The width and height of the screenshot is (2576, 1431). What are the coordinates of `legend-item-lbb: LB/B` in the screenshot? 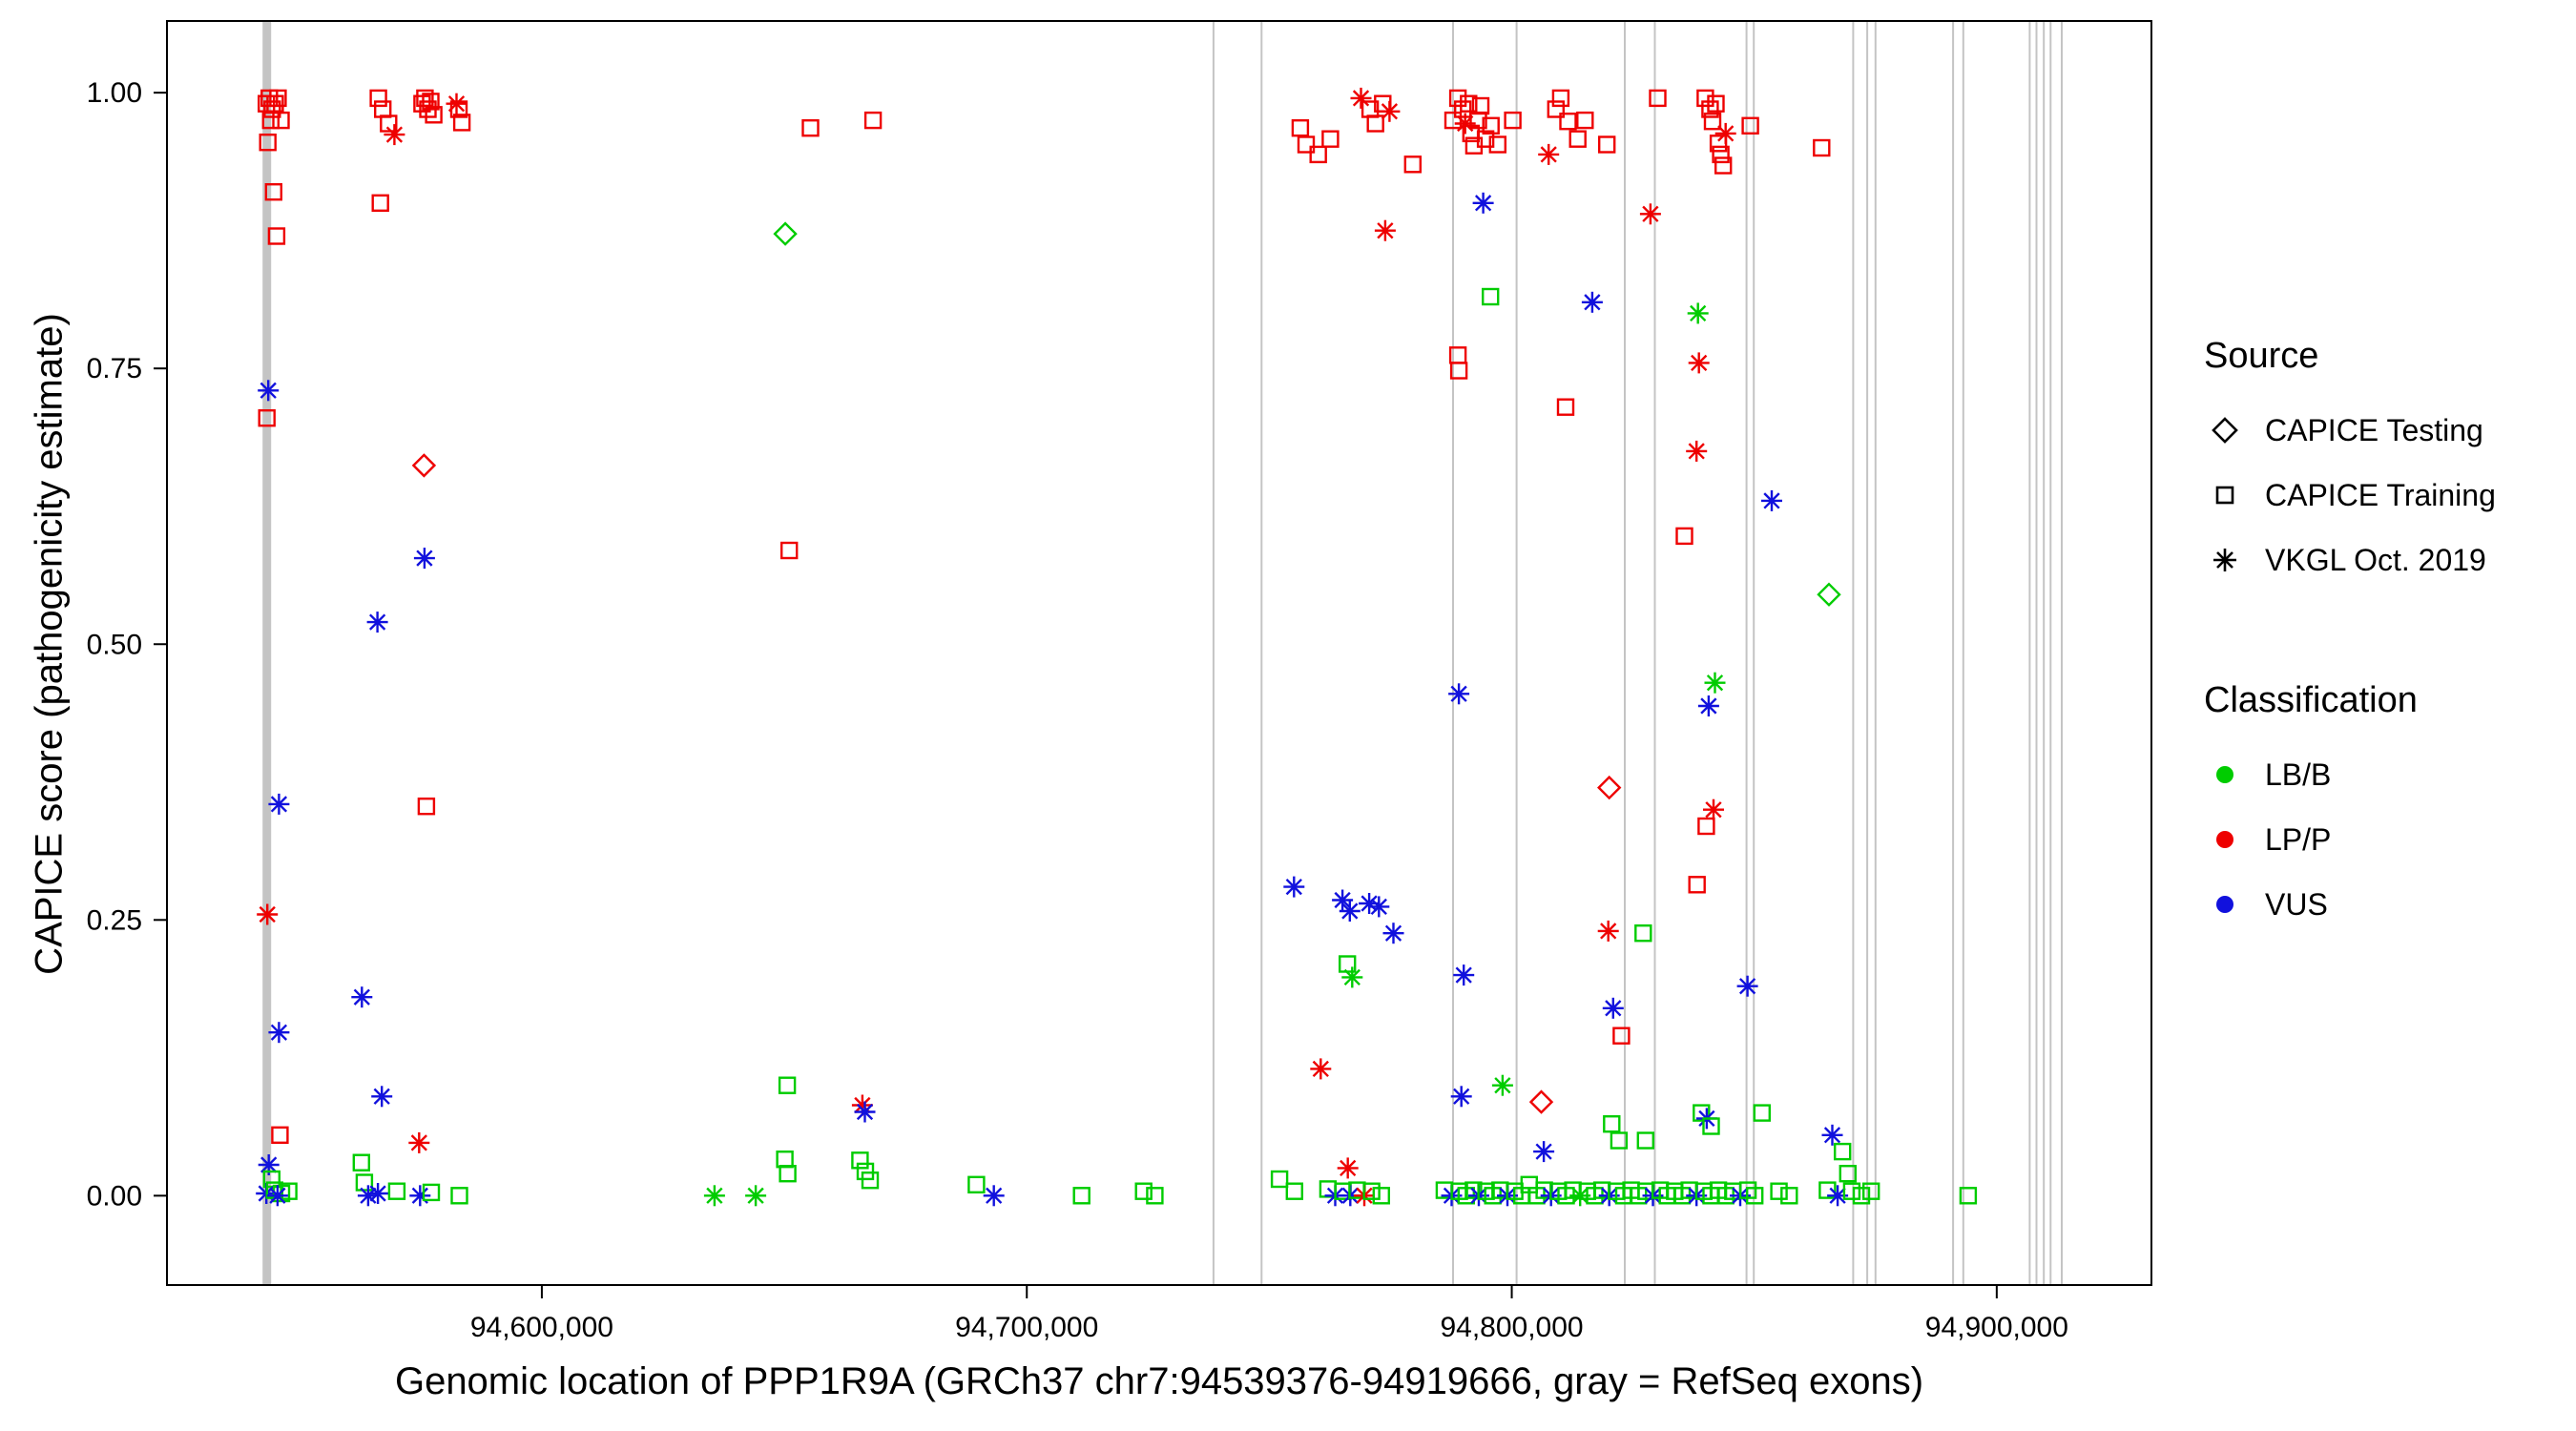 It's located at (2385, 774).